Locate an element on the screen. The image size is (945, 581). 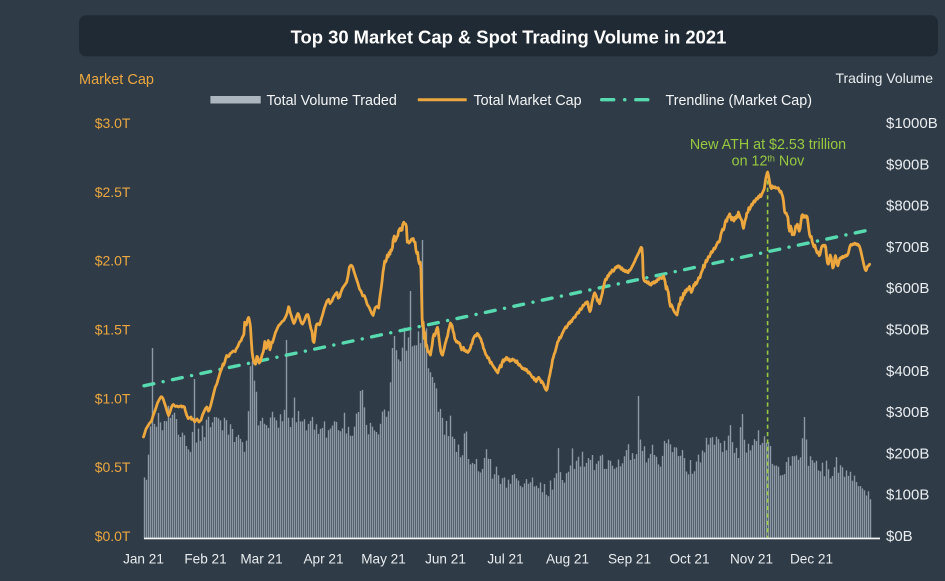
svg-text: Aug 21 is located at coordinates (567, 559).